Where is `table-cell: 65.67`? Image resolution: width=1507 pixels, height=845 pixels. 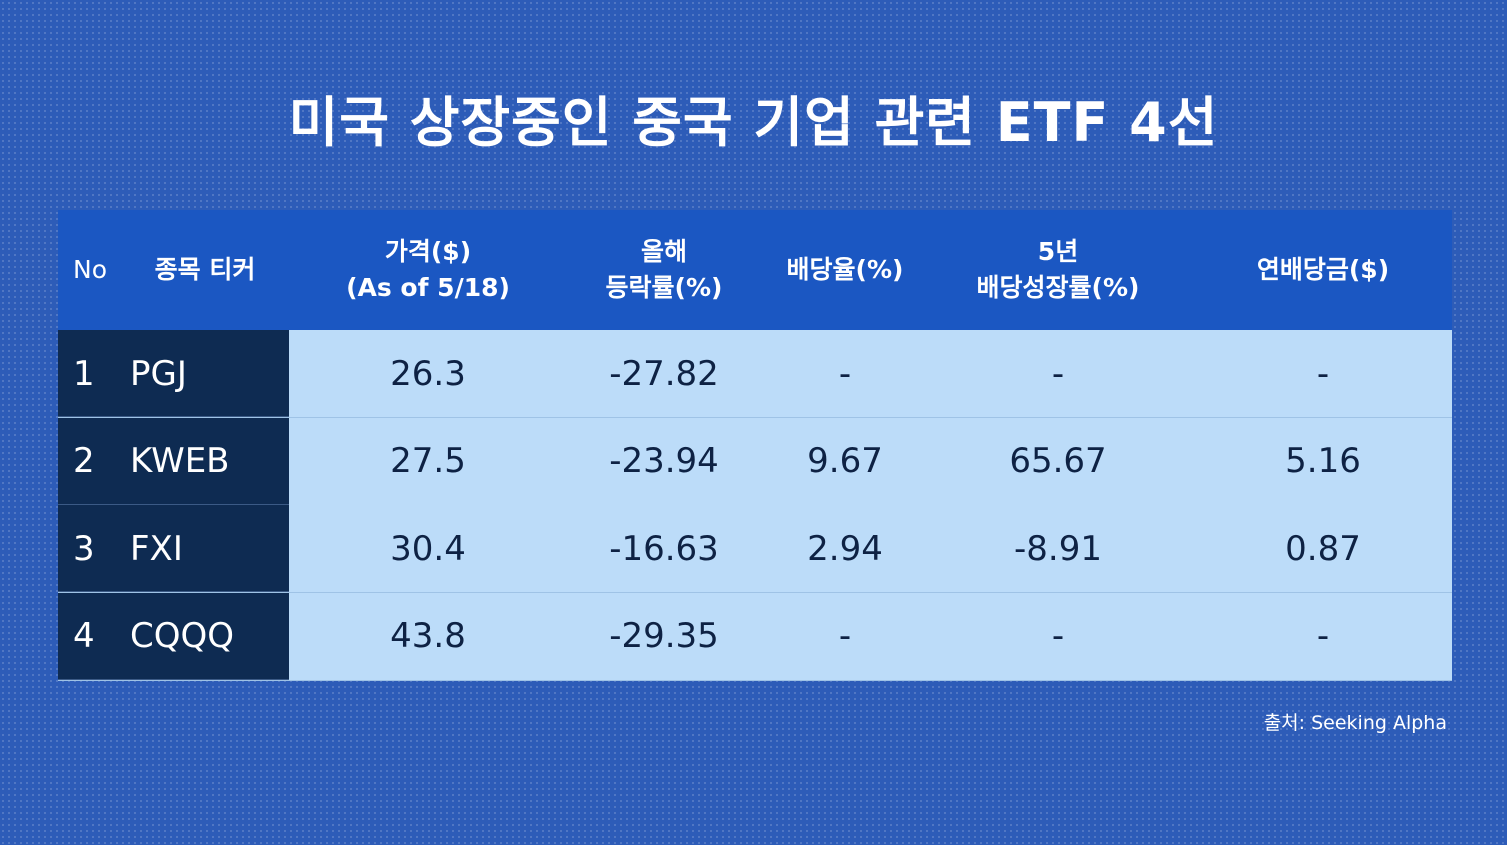
table-cell: 65.67 is located at coordinates (1058, 461).